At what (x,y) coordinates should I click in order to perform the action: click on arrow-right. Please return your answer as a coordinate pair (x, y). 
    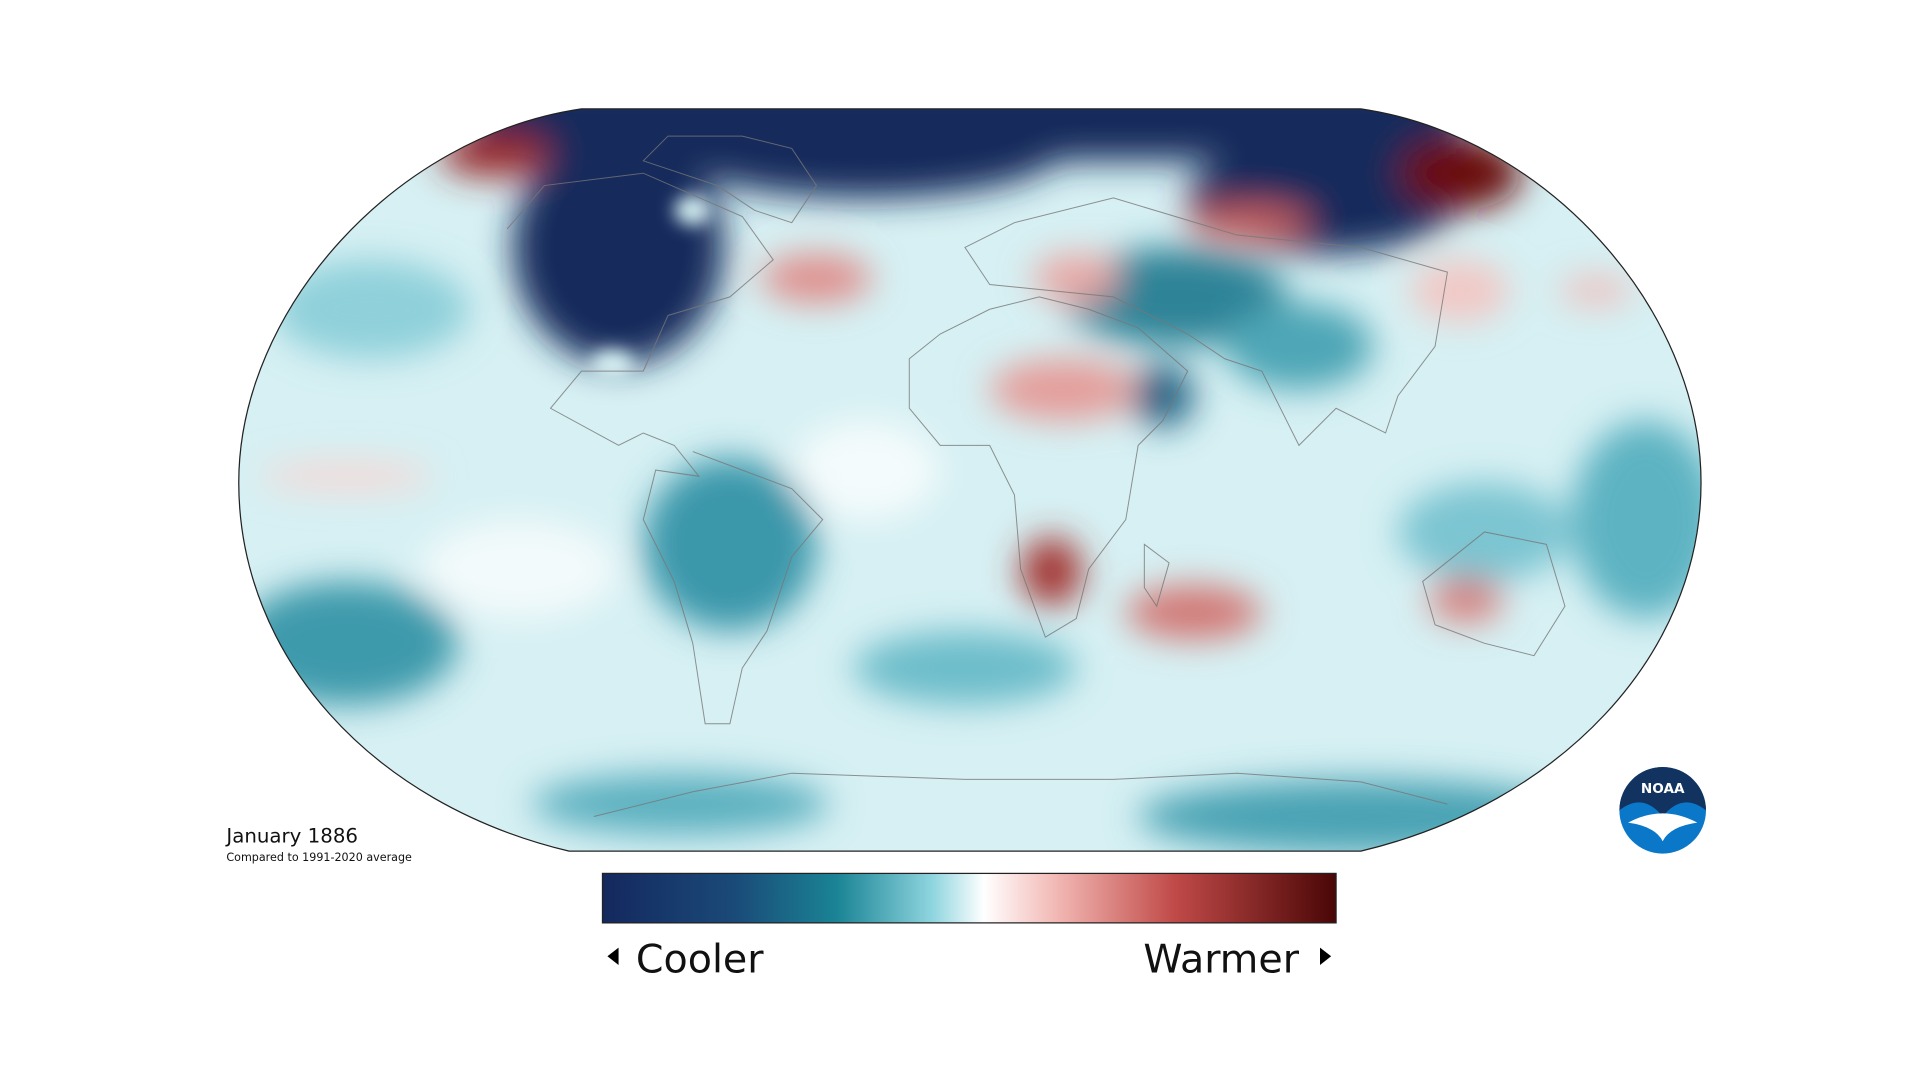
    Looking at the image, I should click on (1326, 956).